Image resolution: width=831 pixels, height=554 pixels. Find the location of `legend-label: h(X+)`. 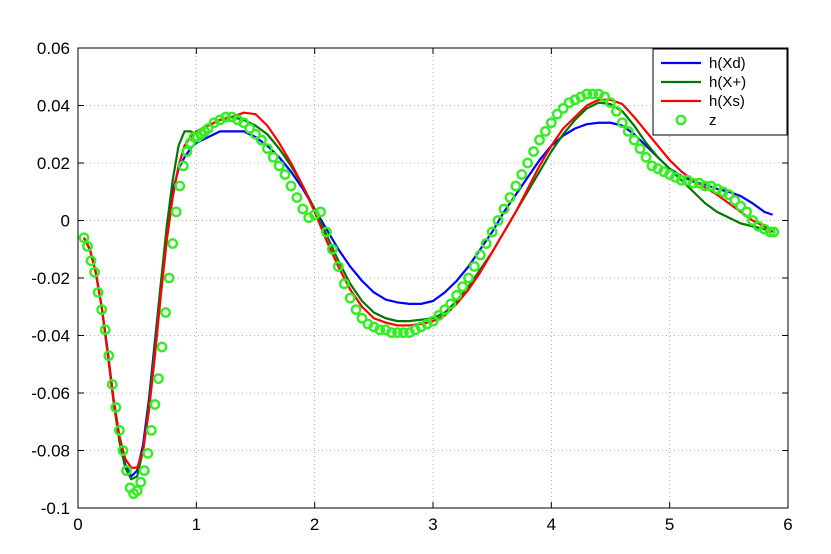

legend-label: h(X+) is located at coordinates (727, 82).